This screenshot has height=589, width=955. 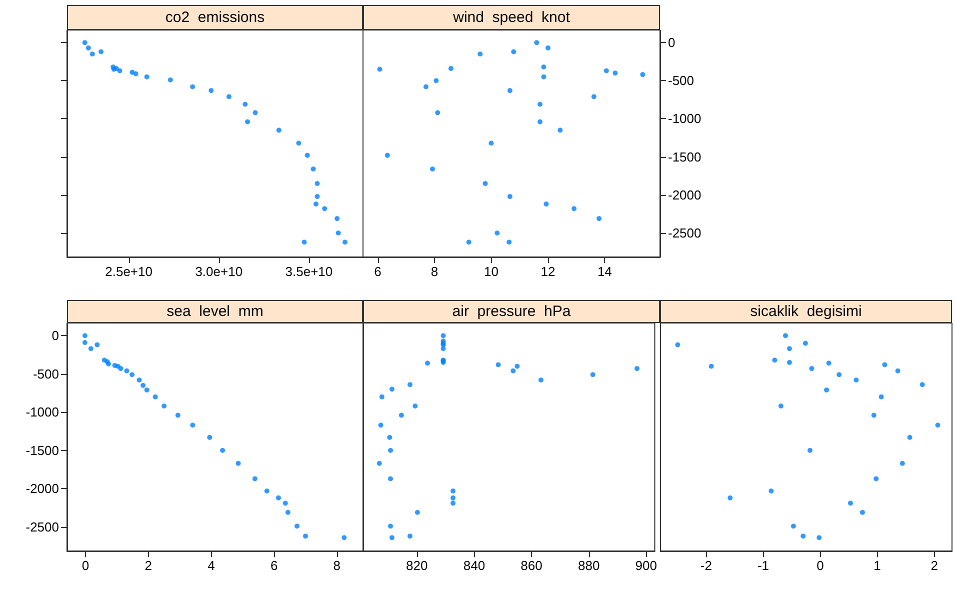 I want to click on chart-title: wind speed knot, so click(x=511, y=17).